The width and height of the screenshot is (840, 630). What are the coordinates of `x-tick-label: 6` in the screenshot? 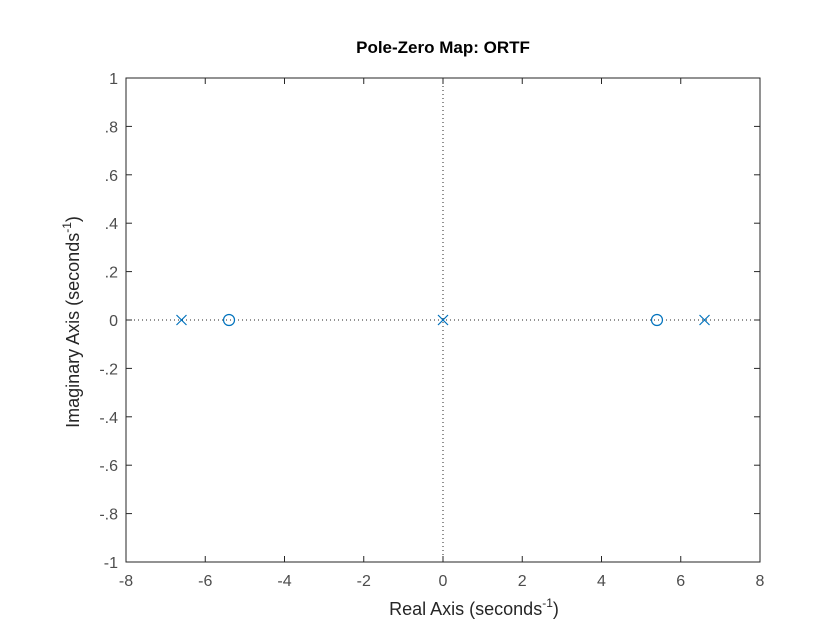 It's located at (680, 581).